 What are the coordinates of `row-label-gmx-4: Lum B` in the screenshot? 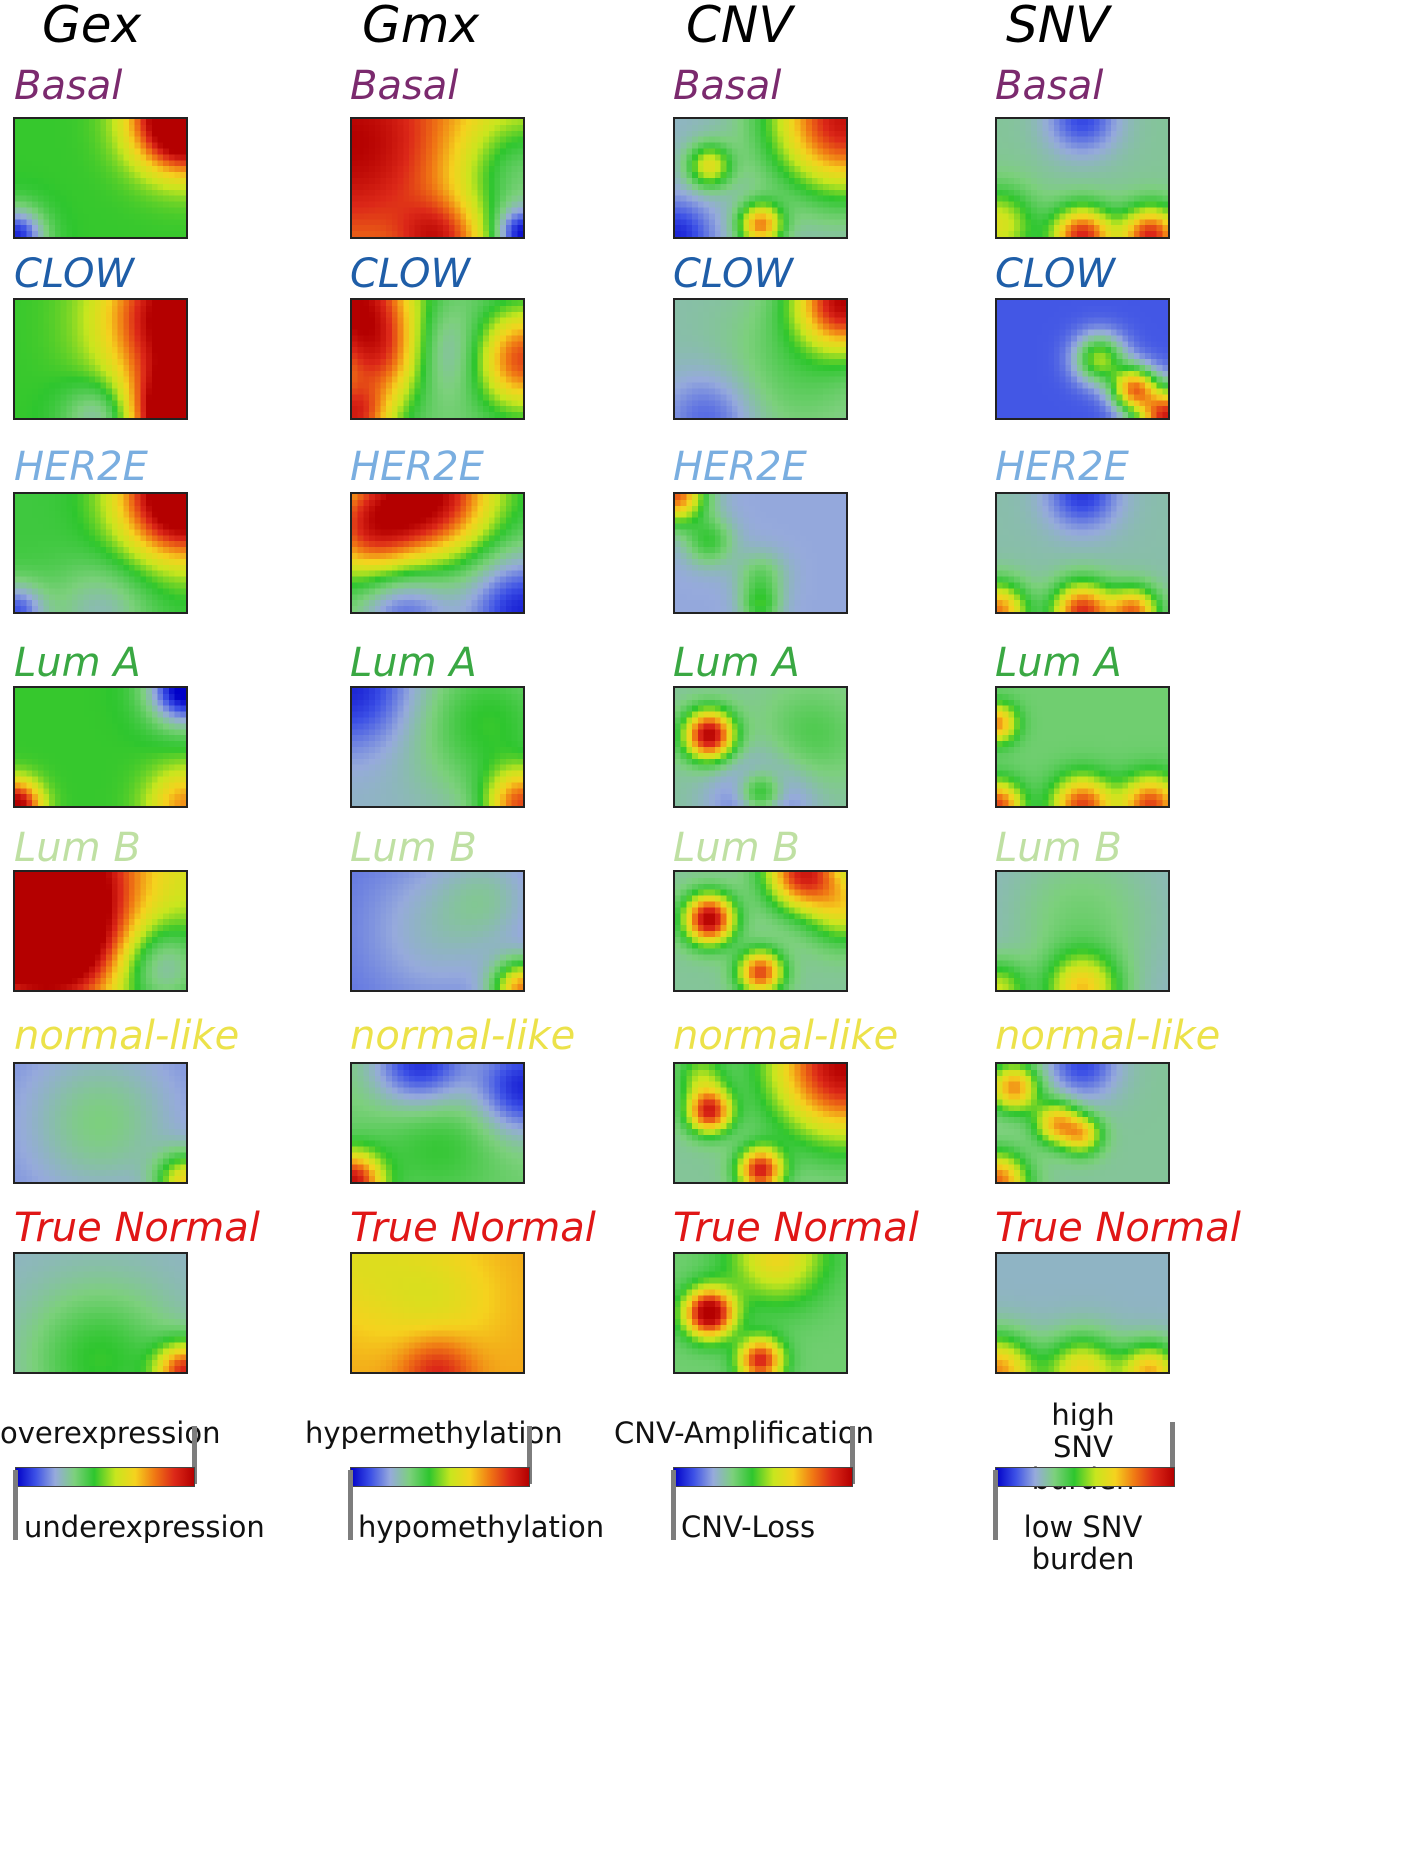 It's located at (413, 848).